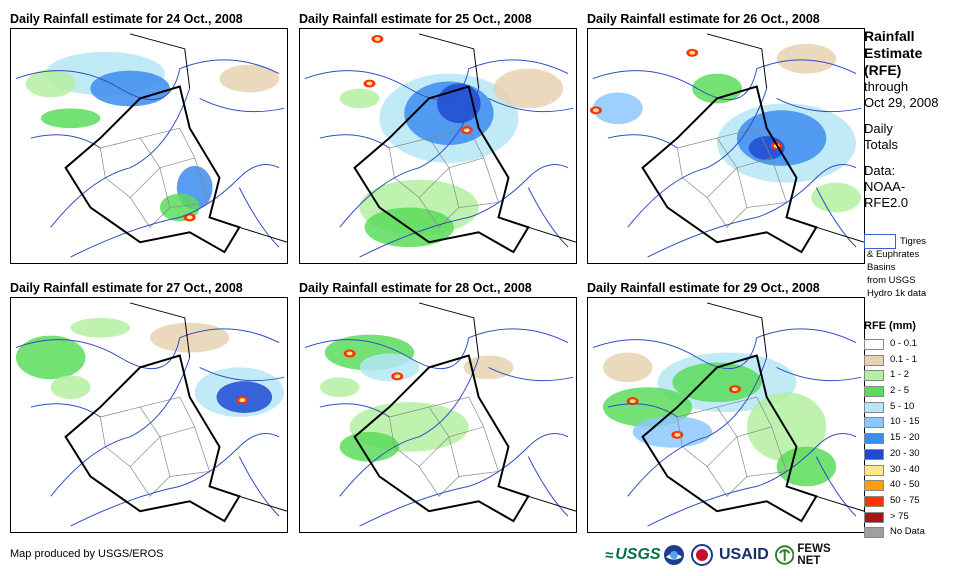 This screenshot has width=967, height=576. I want to click on map-24-oct, so click(149, 146).